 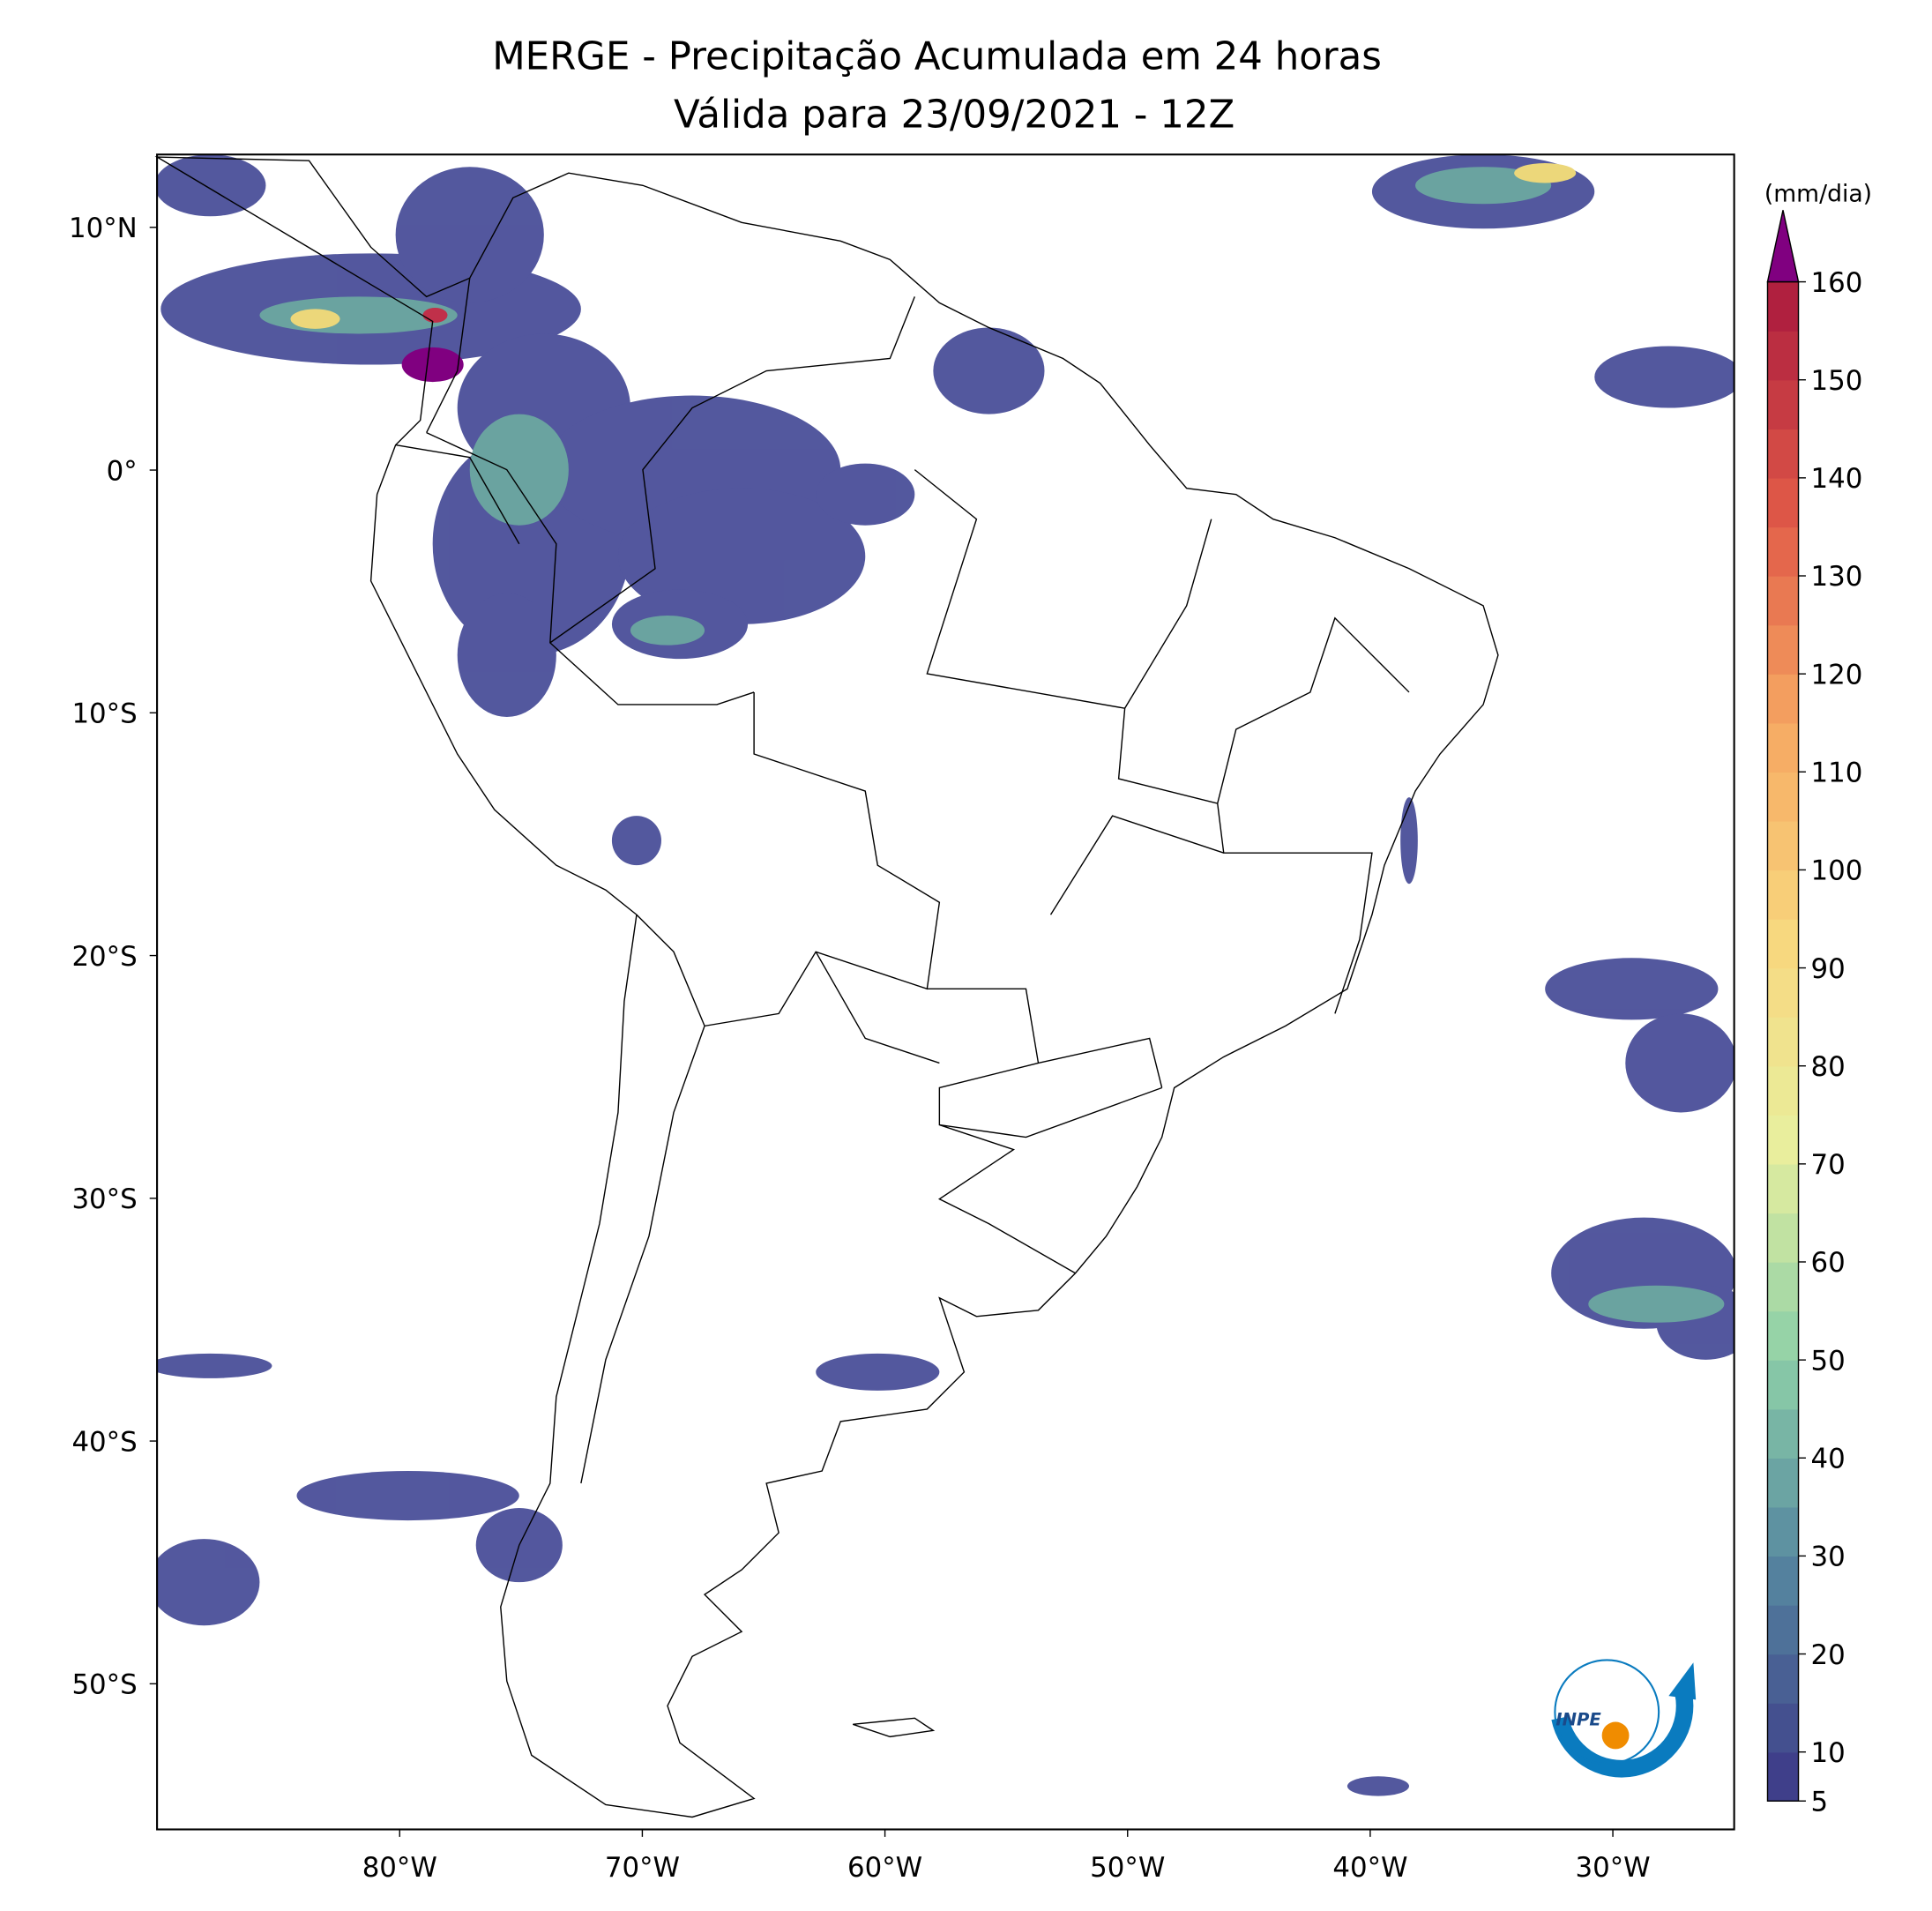 What do you see at coordinates (1828, 1165) in the screenshot?
I see `colorbar-tick-label: 70` at bounding box center [1828, 1165].